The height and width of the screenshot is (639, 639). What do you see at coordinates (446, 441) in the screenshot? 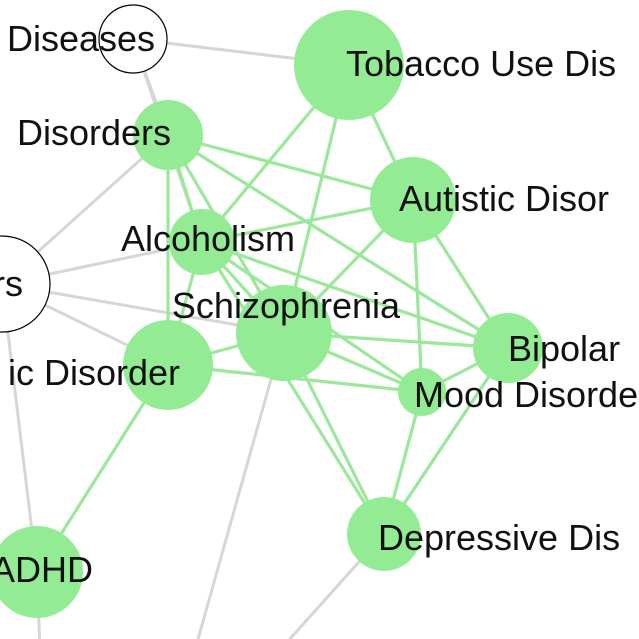
I see `edge-bipolar-depressive` at bounding box center [446, 441].